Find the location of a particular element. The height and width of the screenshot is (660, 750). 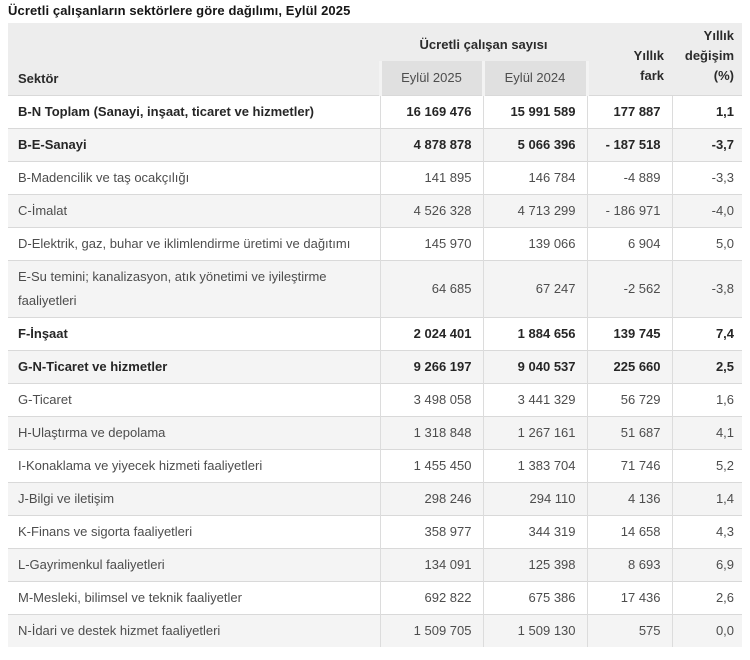

table-row: G-Ticaret 3 498 058 3 441 329 56 729 1,6 is located at coordinates (375, 399).